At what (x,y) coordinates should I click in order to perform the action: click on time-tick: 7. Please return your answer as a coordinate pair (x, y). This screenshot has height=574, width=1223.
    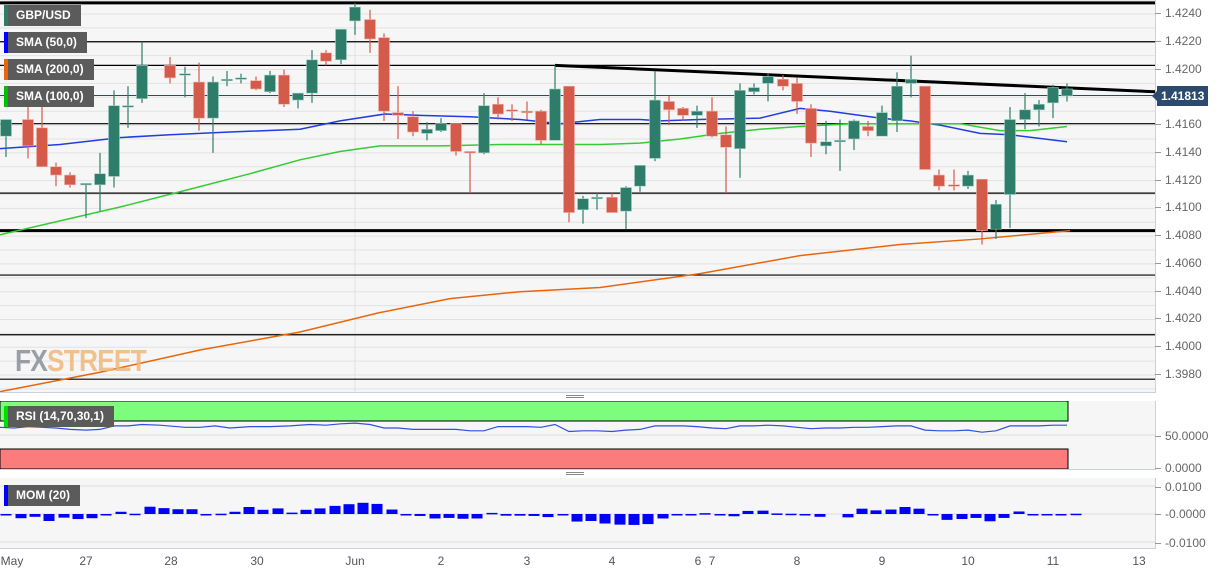
    Looking at the image, I should click on (712, 561).